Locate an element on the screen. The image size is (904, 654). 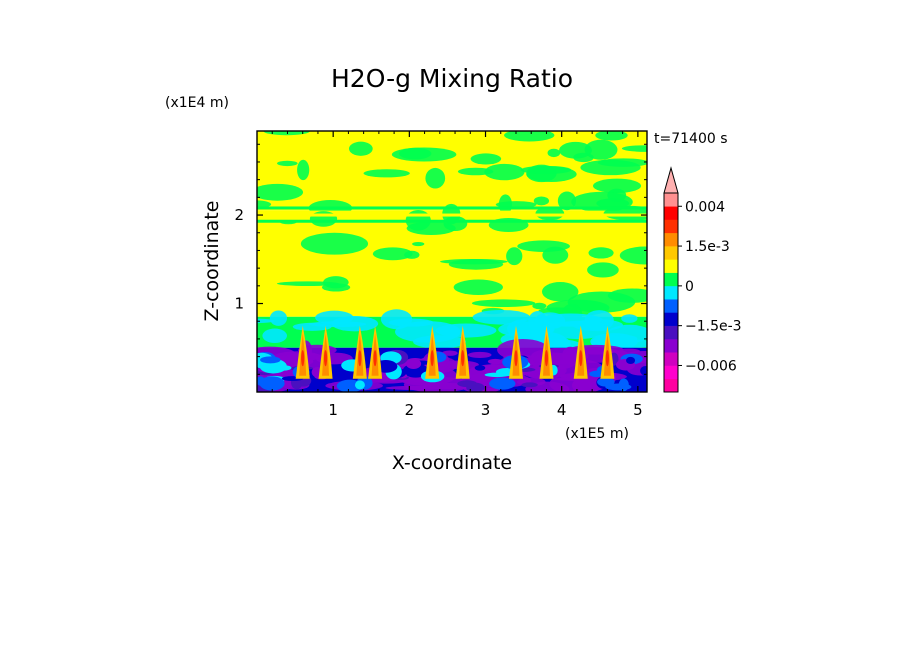
y-tick-label: 2 is located at coordinates (239, 215).